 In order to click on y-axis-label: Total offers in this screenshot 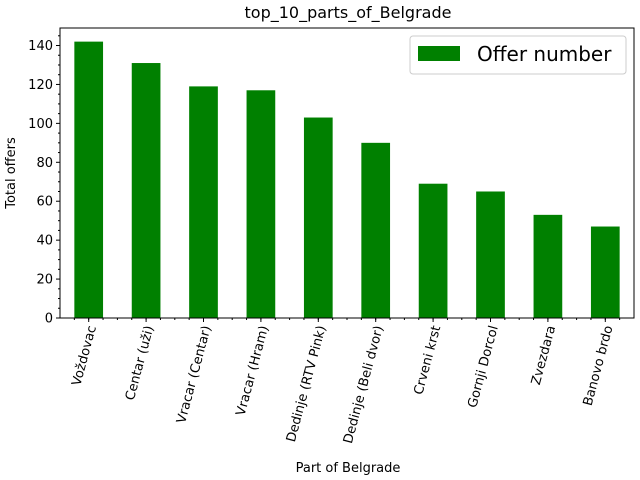, I will do `click(11, 173)`.